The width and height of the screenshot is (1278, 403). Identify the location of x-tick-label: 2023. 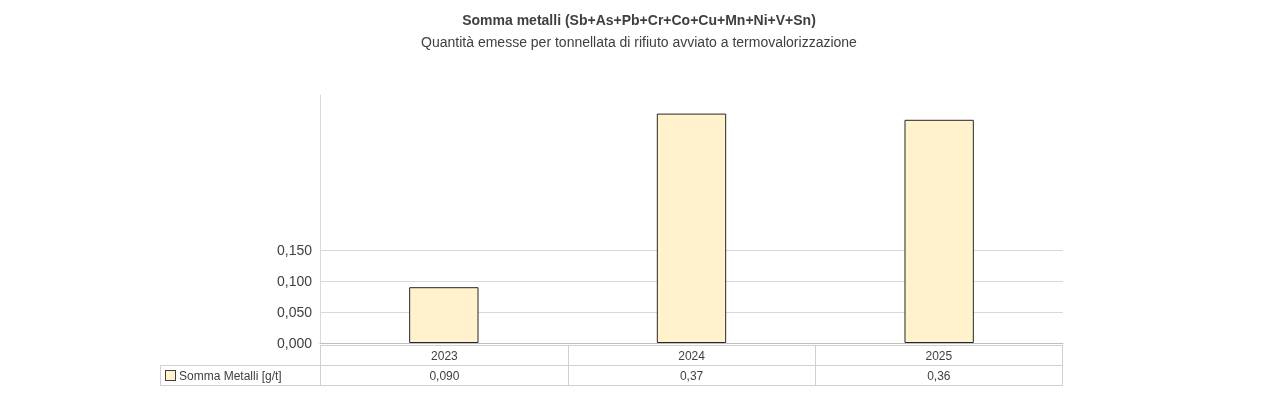
(444, 355).